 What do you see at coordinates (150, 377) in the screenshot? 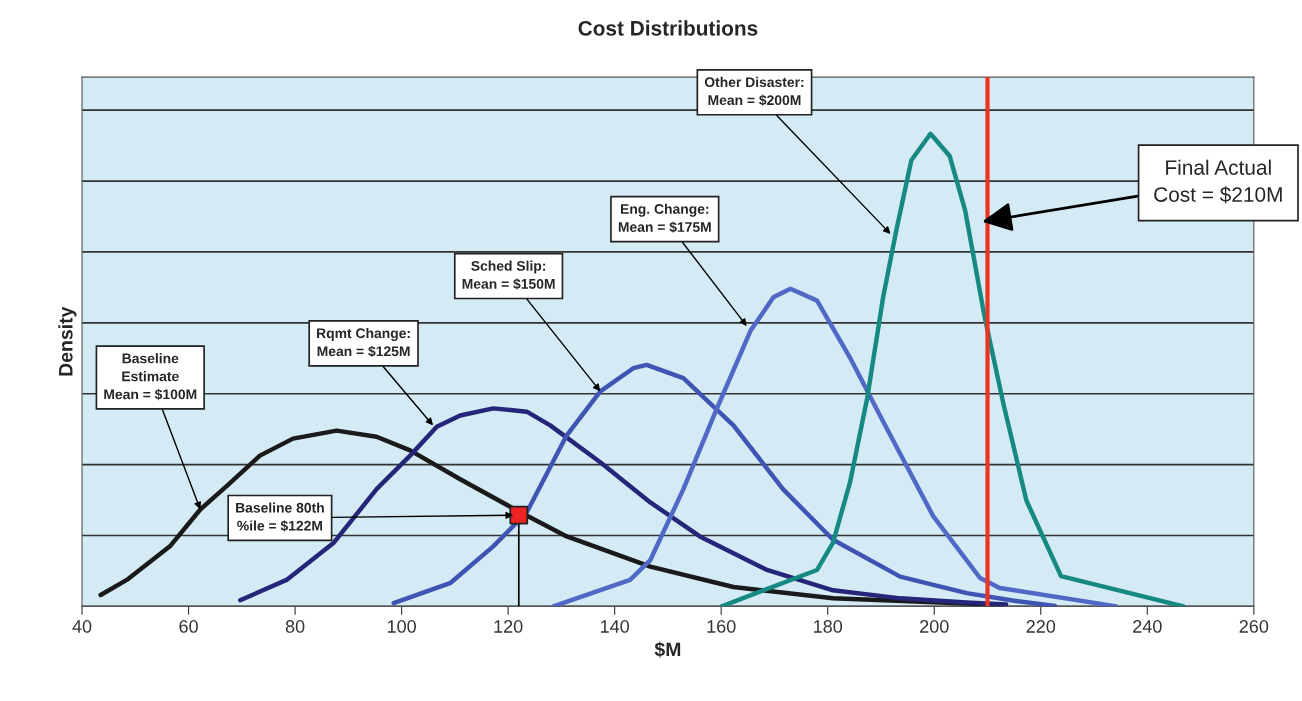
I see `annotation: Baseline Estimate Mean = $100M` at bounding box center [150, 377].